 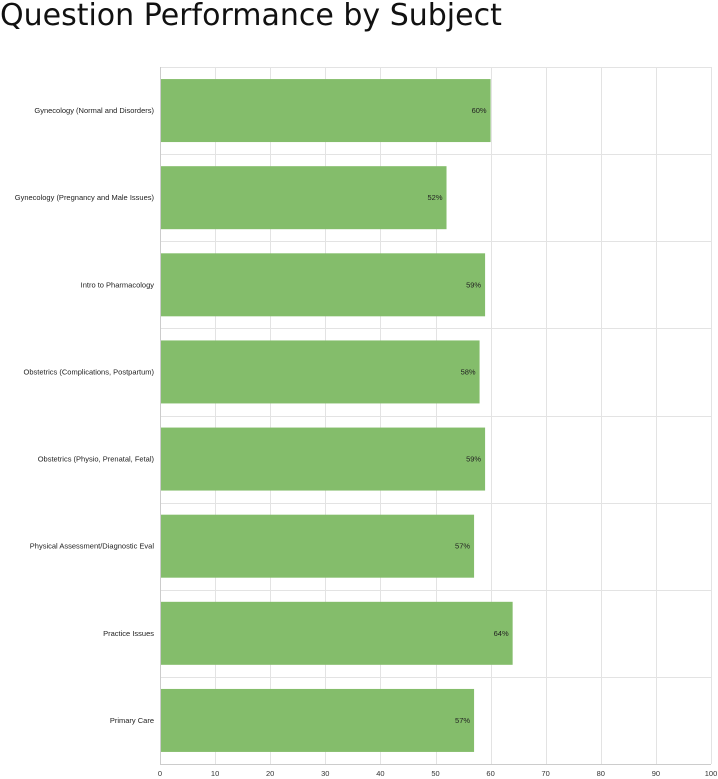 What do you see at coordinates (215, 773) in the screenshot?
I see `x-tick-label: 10` at bounding box center [215, 773].